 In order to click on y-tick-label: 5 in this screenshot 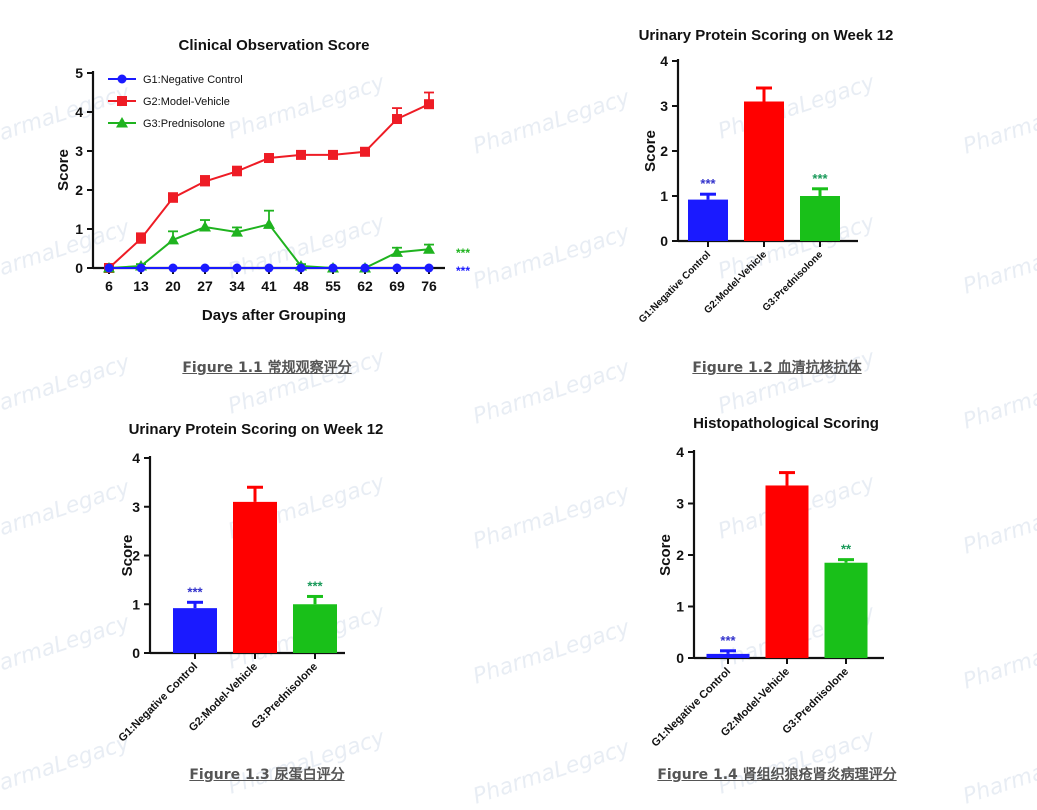, I will do `click(79, 73)`.